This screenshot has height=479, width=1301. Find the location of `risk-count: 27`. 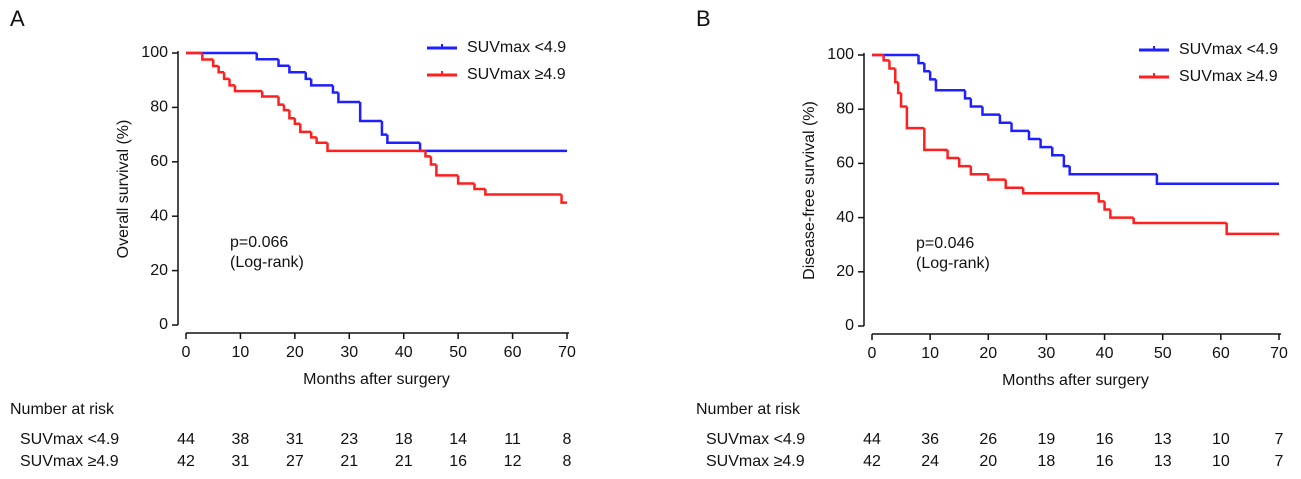

risk-count: 27 is located at coordinates (295, 461).